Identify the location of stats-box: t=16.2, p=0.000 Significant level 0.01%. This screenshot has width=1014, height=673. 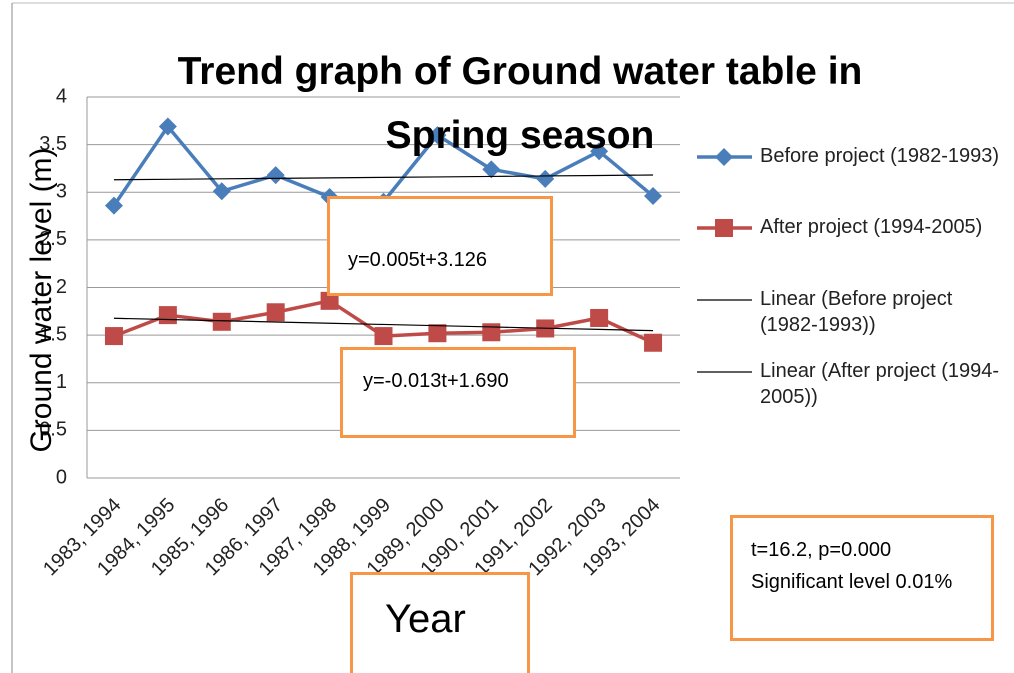
(862, 578).